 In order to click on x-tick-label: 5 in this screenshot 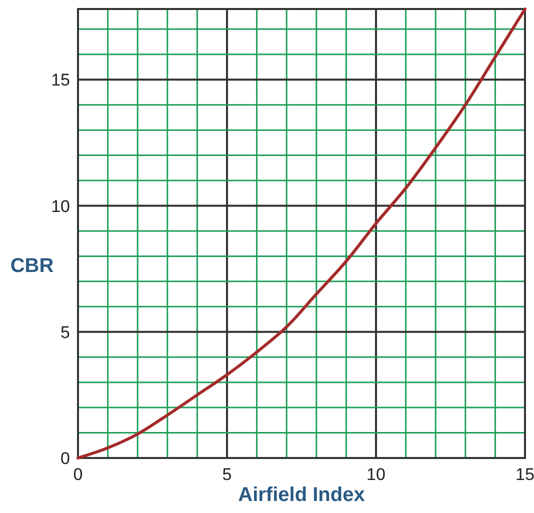, I will do `click(227, 474)`.